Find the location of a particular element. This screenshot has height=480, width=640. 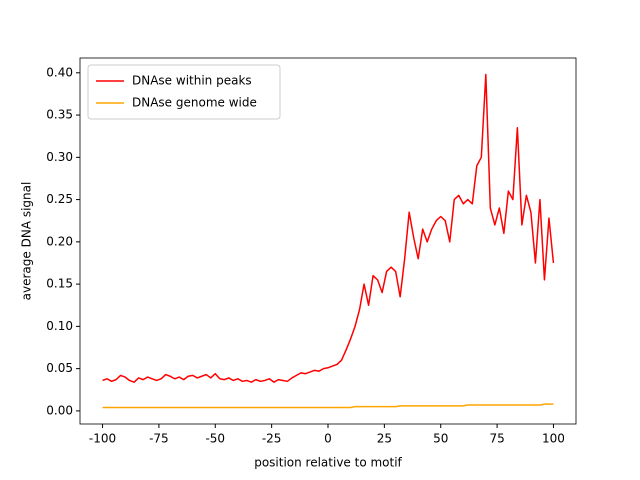

y-tick-label: 0.25 is located at coordinates (59, 199).